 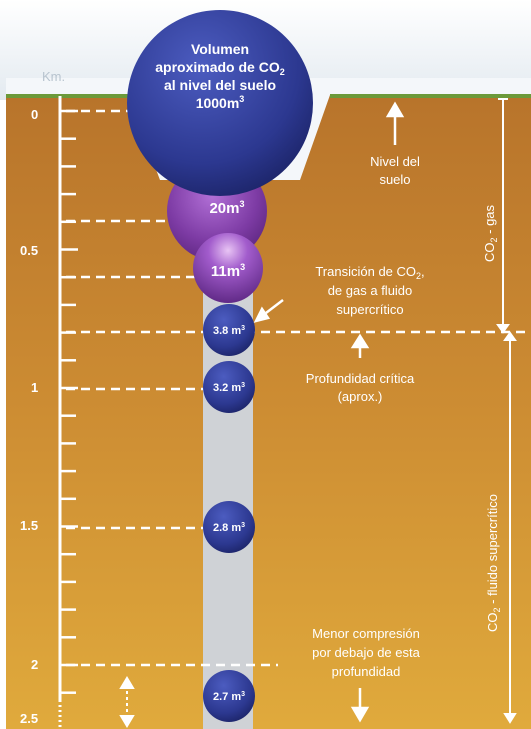 What do you see at coordinates (506, 411) in the screenshot?
I see `phase-brackets` at bounding box center [506, 411].